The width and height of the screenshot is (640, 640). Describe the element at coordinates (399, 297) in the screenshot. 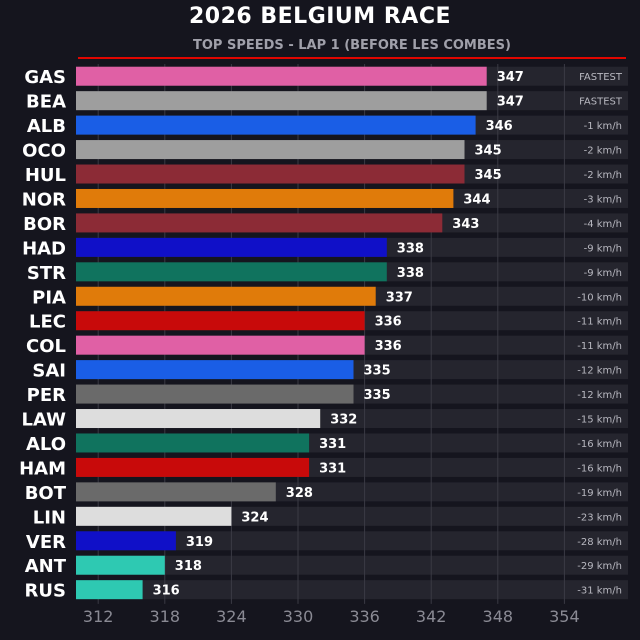

I see `value-label: 337` at that location.